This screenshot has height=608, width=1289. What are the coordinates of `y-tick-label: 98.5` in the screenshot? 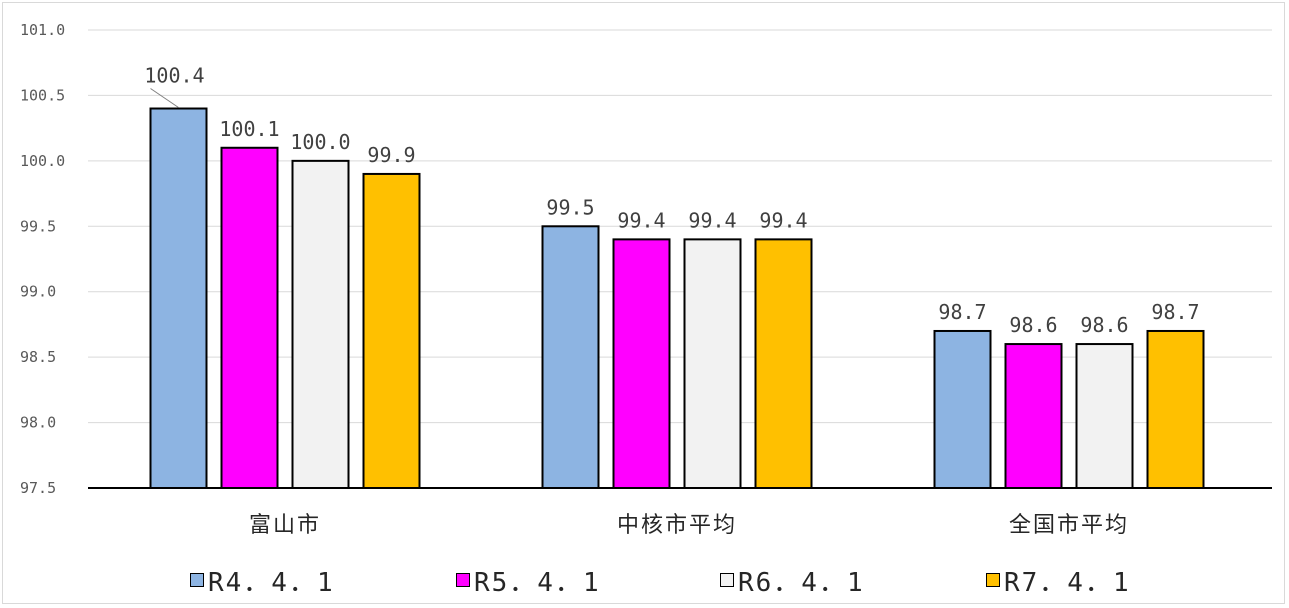 It's located at (38, 357).